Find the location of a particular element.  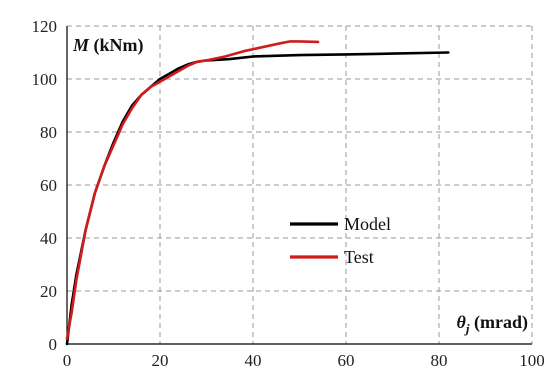

y-axis-label: M (kNm) is located at coordinates (108, 45).